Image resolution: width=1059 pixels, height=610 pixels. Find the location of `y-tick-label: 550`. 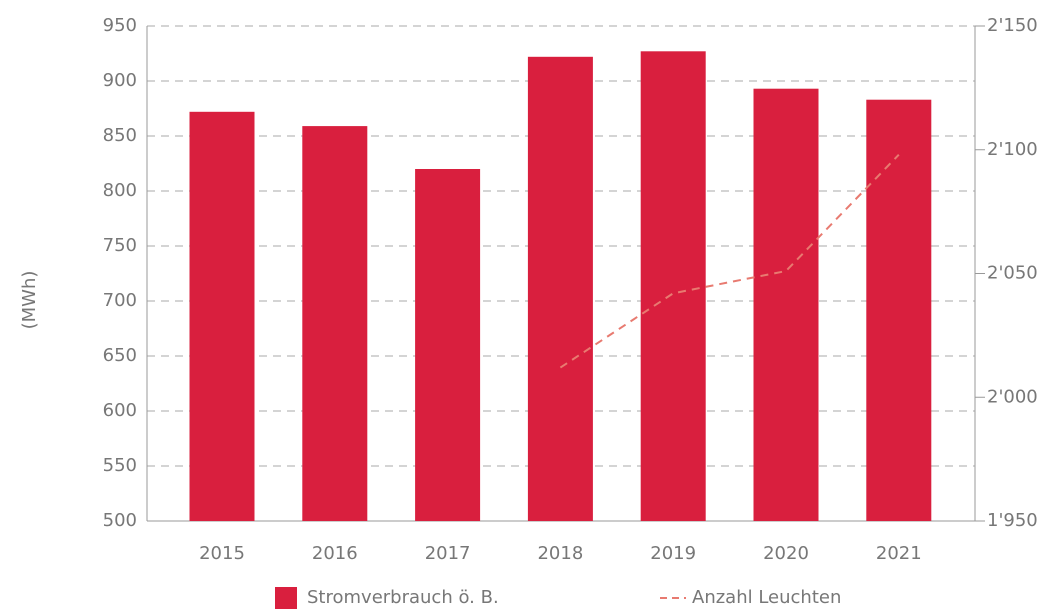

y-tick-label: 550 is located at coordinates (120, 465).